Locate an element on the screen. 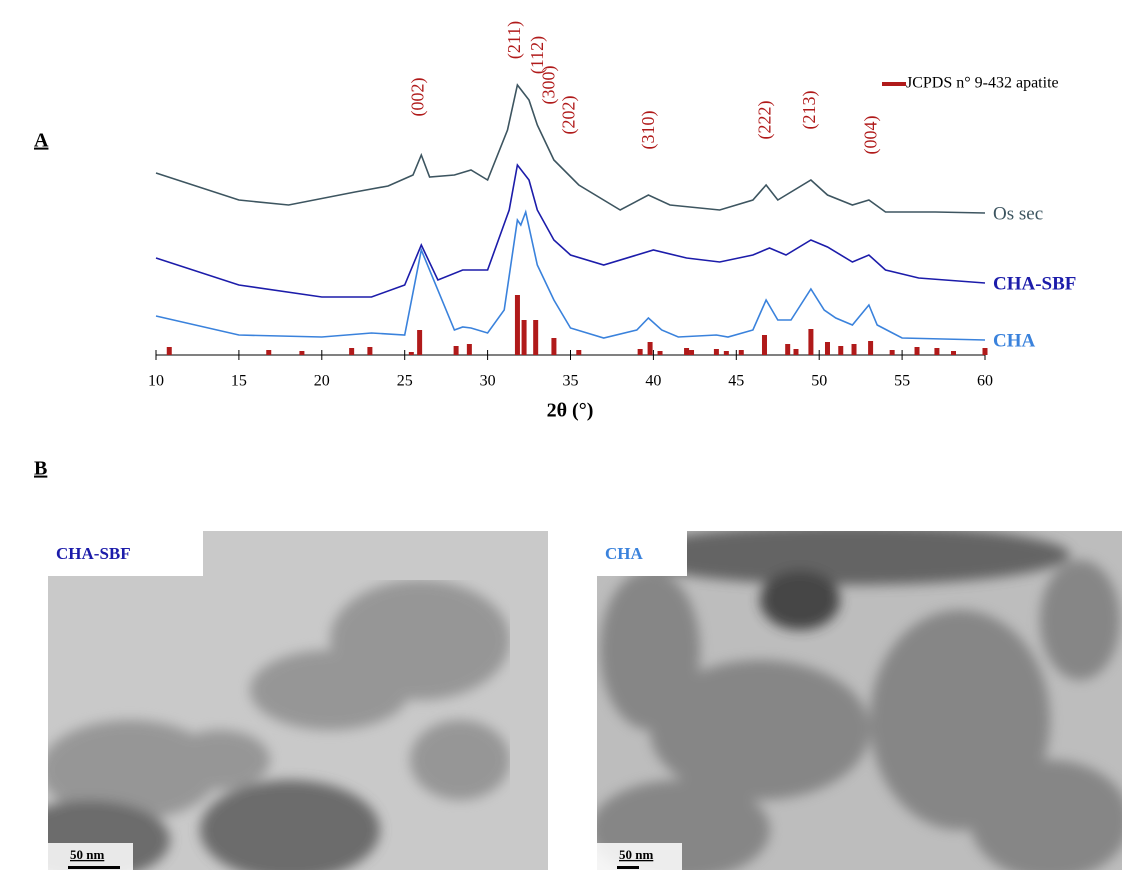 The height and width of the screenshot is (870, 1132). x-tick-label: 50 is located at coordinates (819, 381).